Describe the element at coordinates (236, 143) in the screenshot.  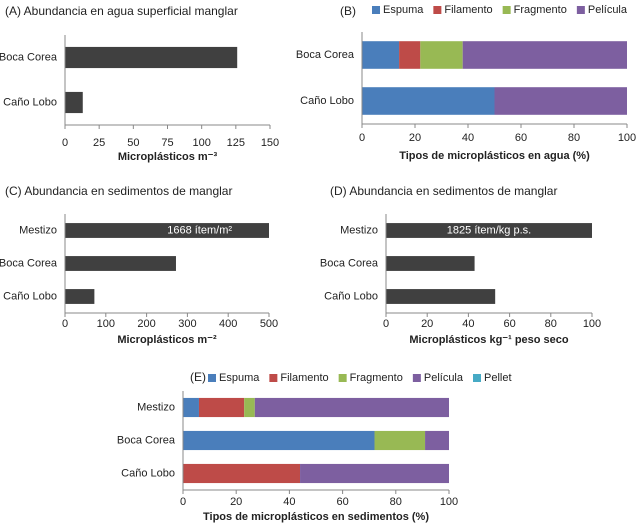
I see `x-tick-label: 125` at that location.